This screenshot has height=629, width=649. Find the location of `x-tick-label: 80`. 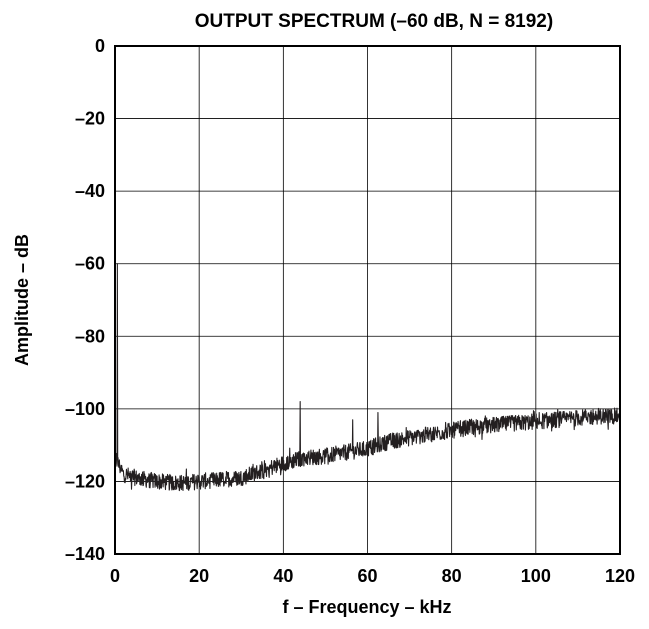

x-tick-label: 80 is located at coordinates (452, 576).